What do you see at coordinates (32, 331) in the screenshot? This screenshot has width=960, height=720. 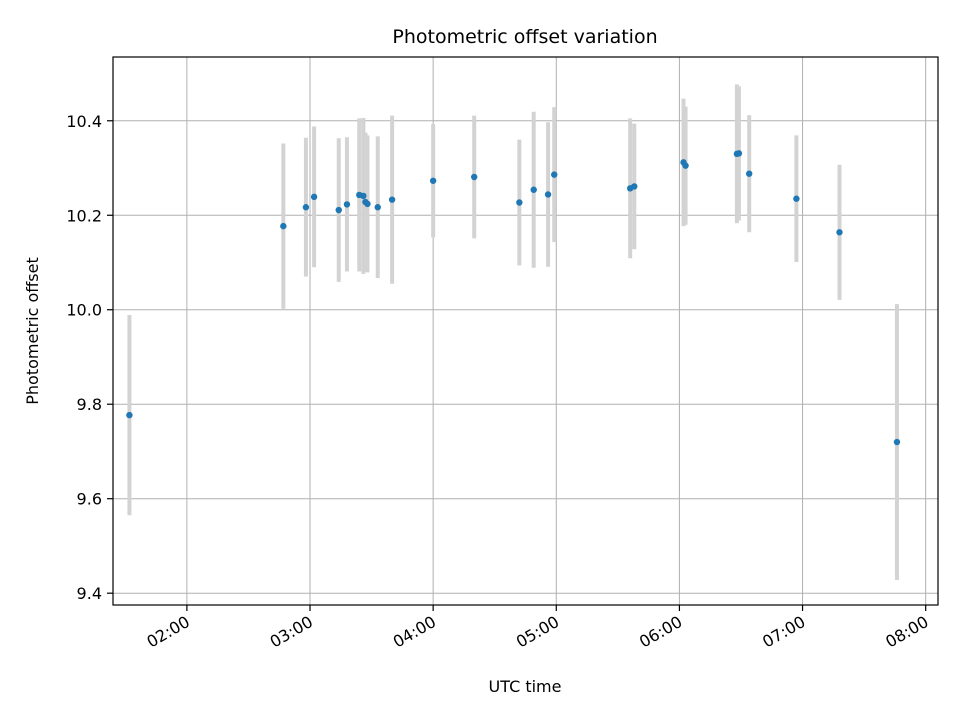 I see `y-axis-title: Photometric offset` at bounding box center [32, 331].